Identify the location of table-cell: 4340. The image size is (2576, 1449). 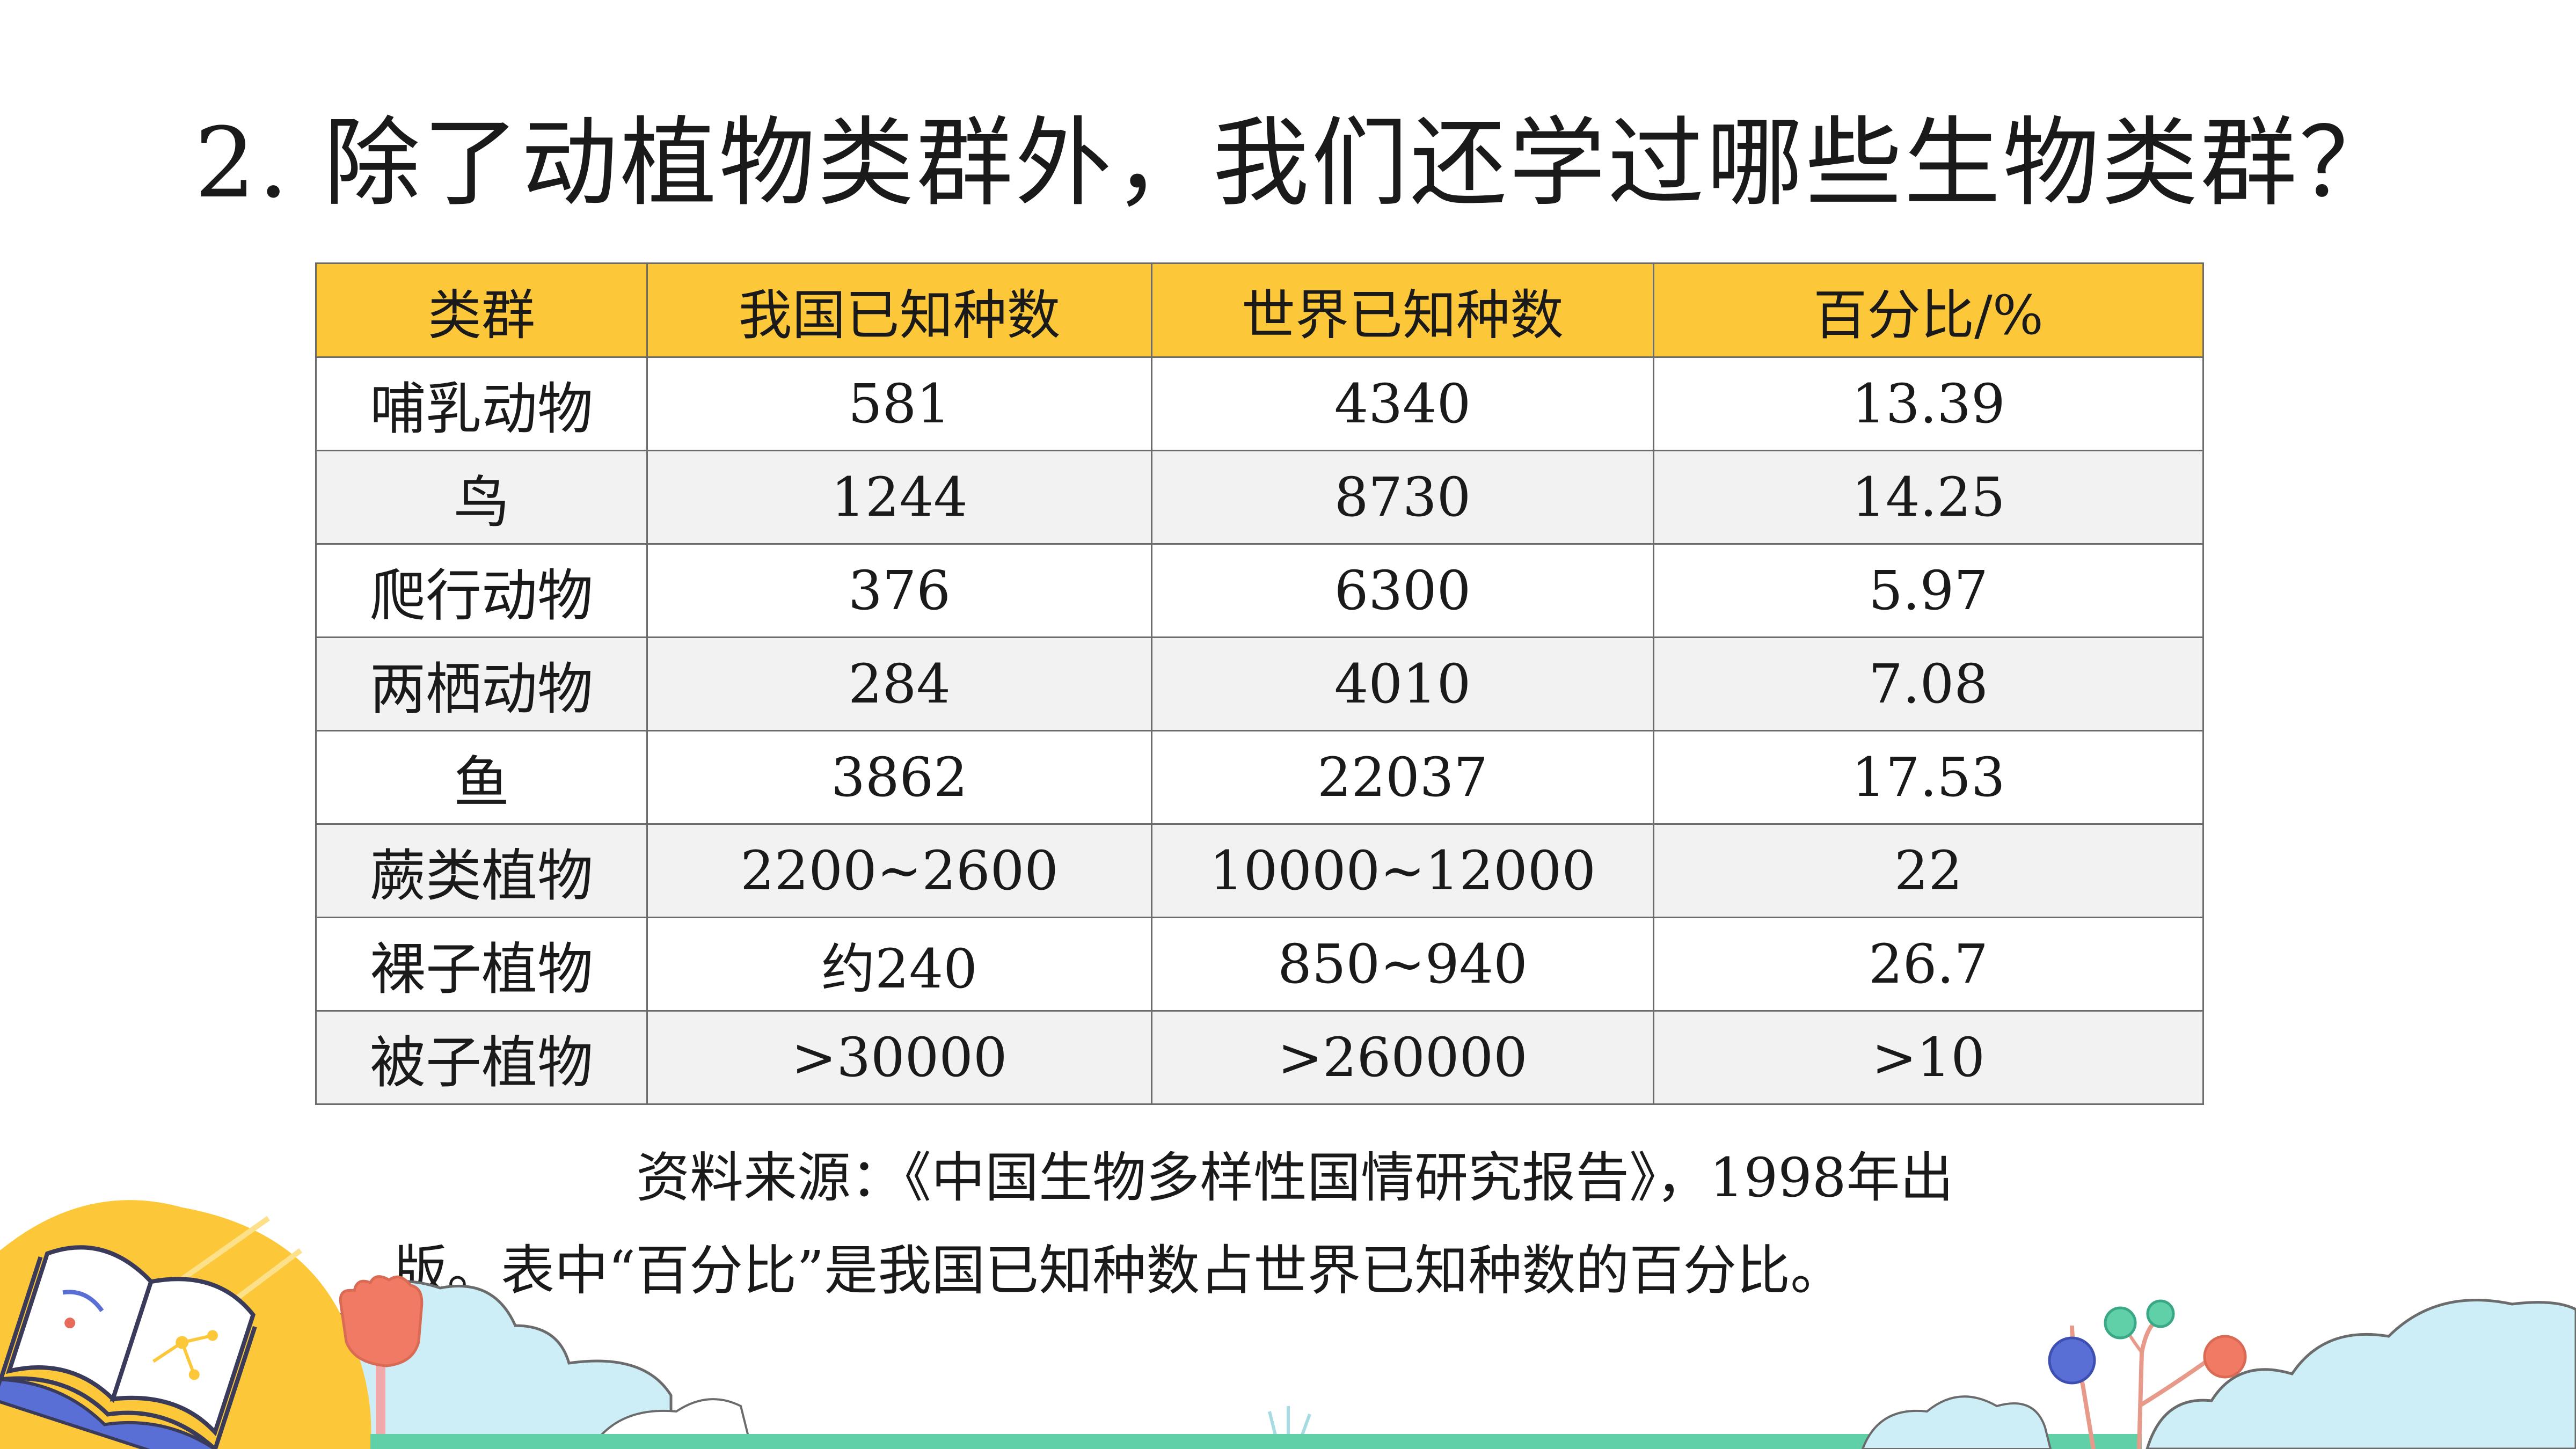
(1403, 403).